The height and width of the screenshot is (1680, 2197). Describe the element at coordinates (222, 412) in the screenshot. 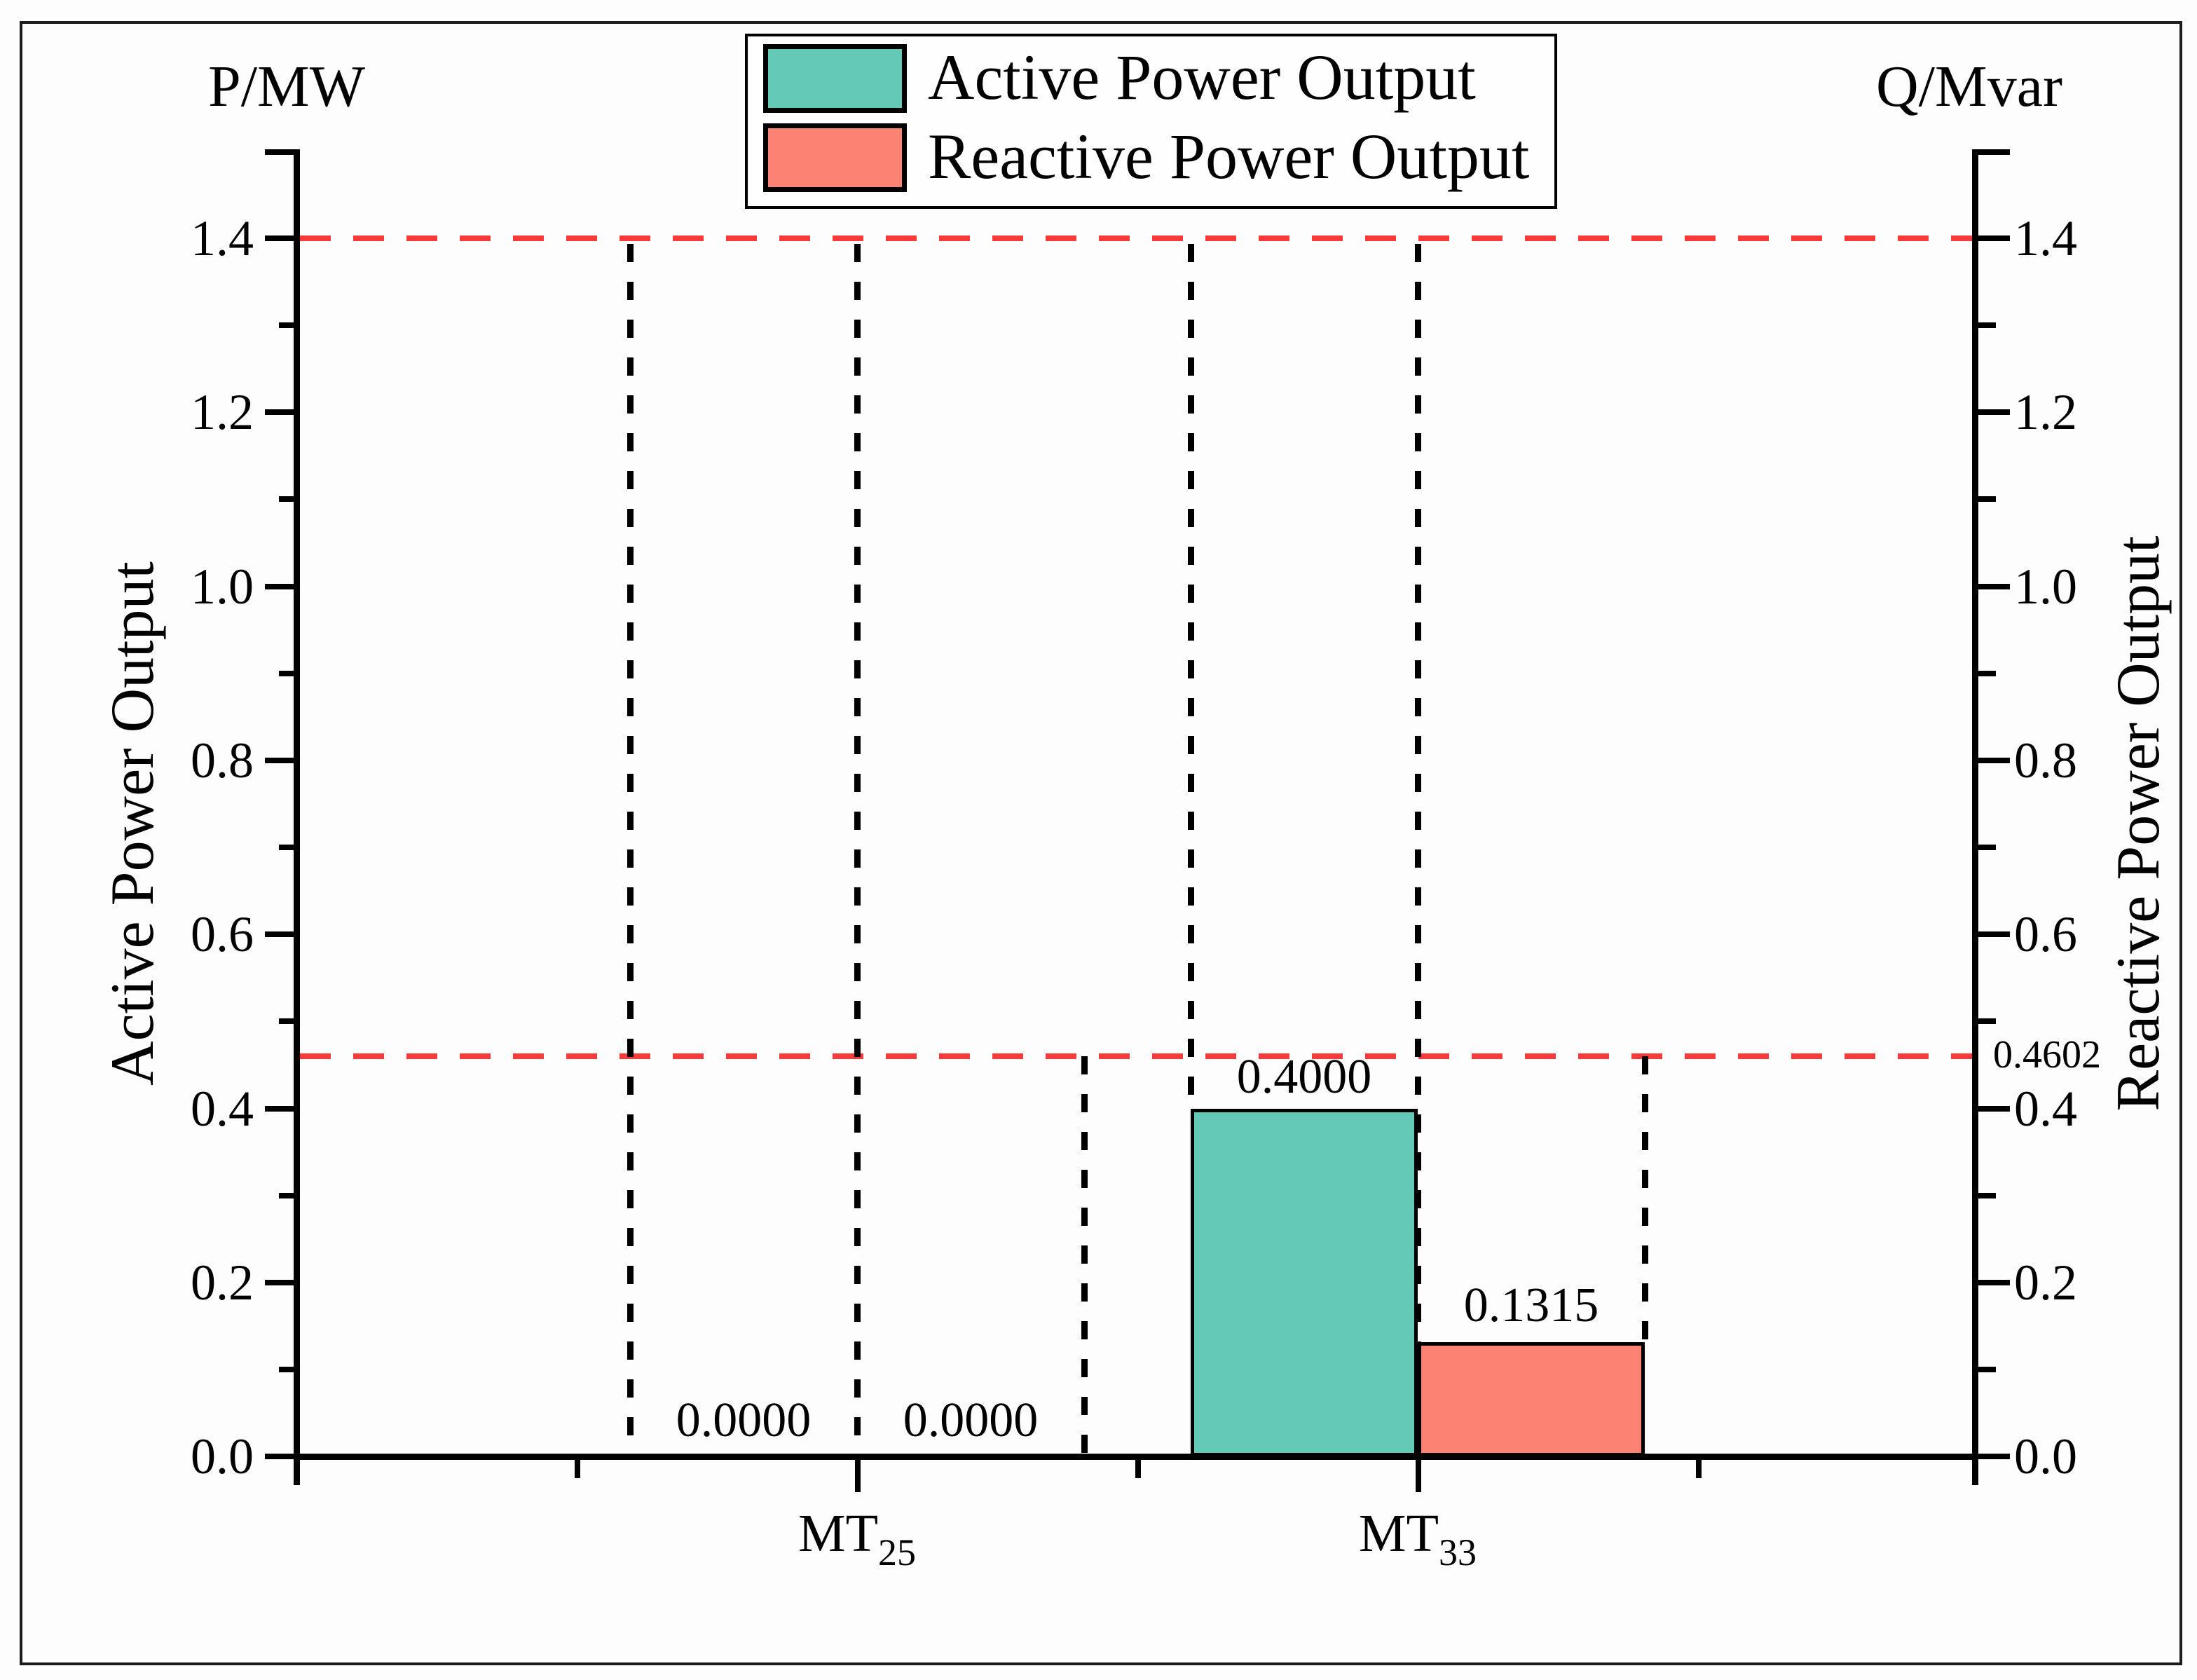

I see `left-tick-label: 1.2` at that location.